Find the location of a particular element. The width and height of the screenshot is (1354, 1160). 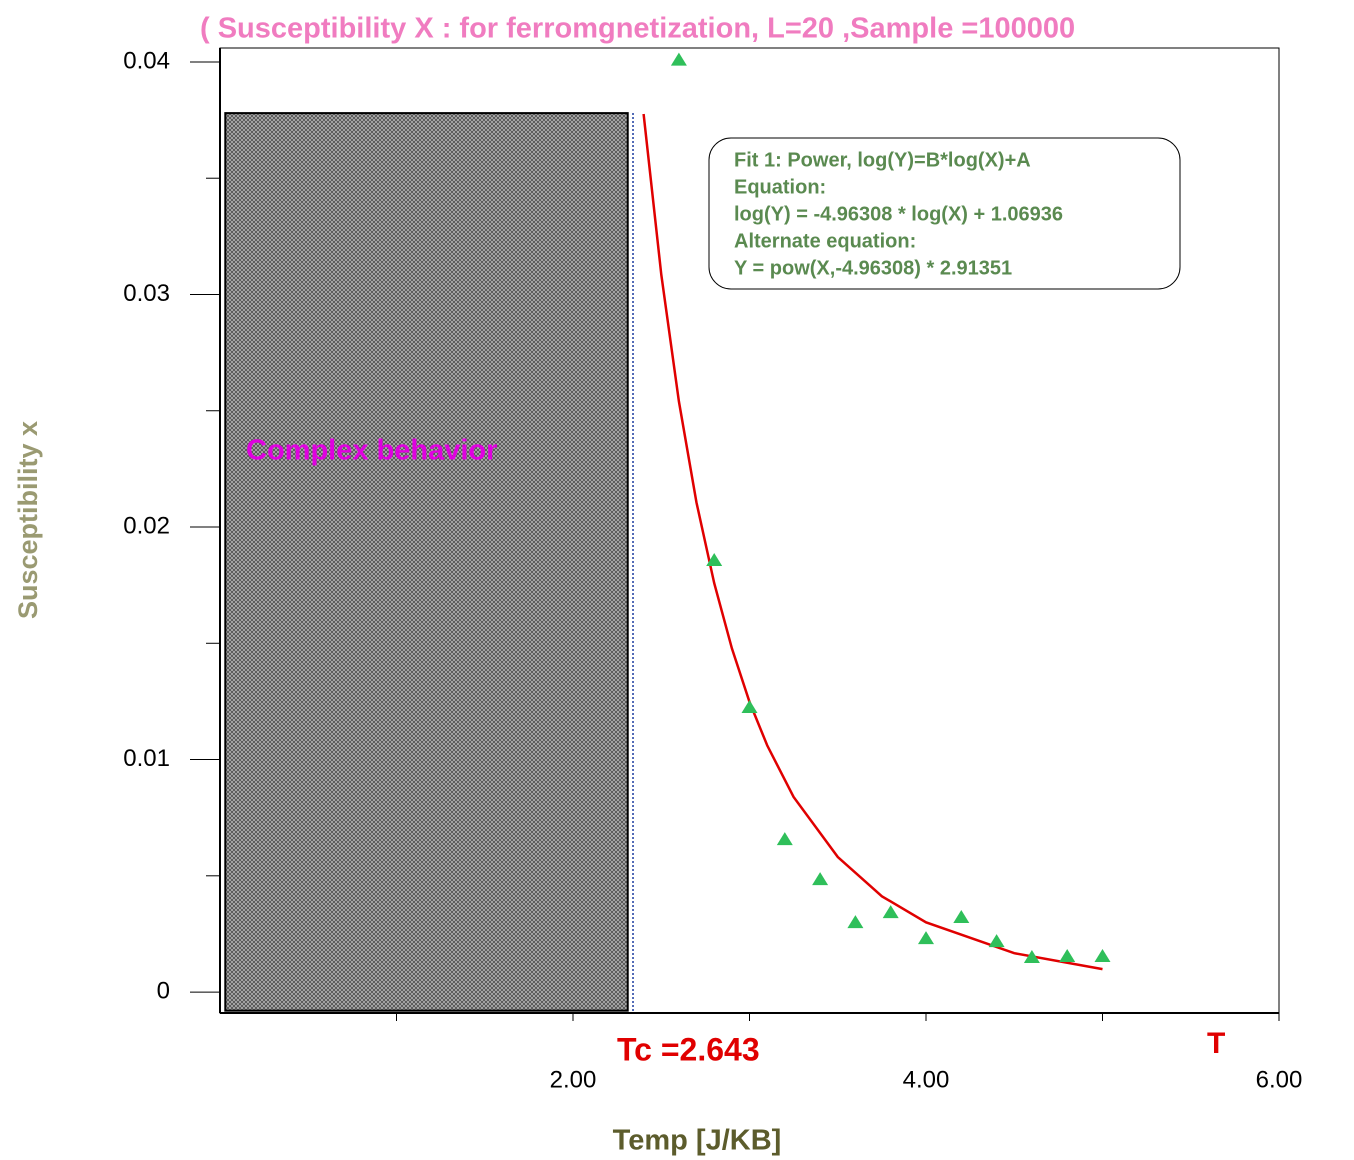

fit-box-line: Alternate equation: is located at coordinates (825, 241).